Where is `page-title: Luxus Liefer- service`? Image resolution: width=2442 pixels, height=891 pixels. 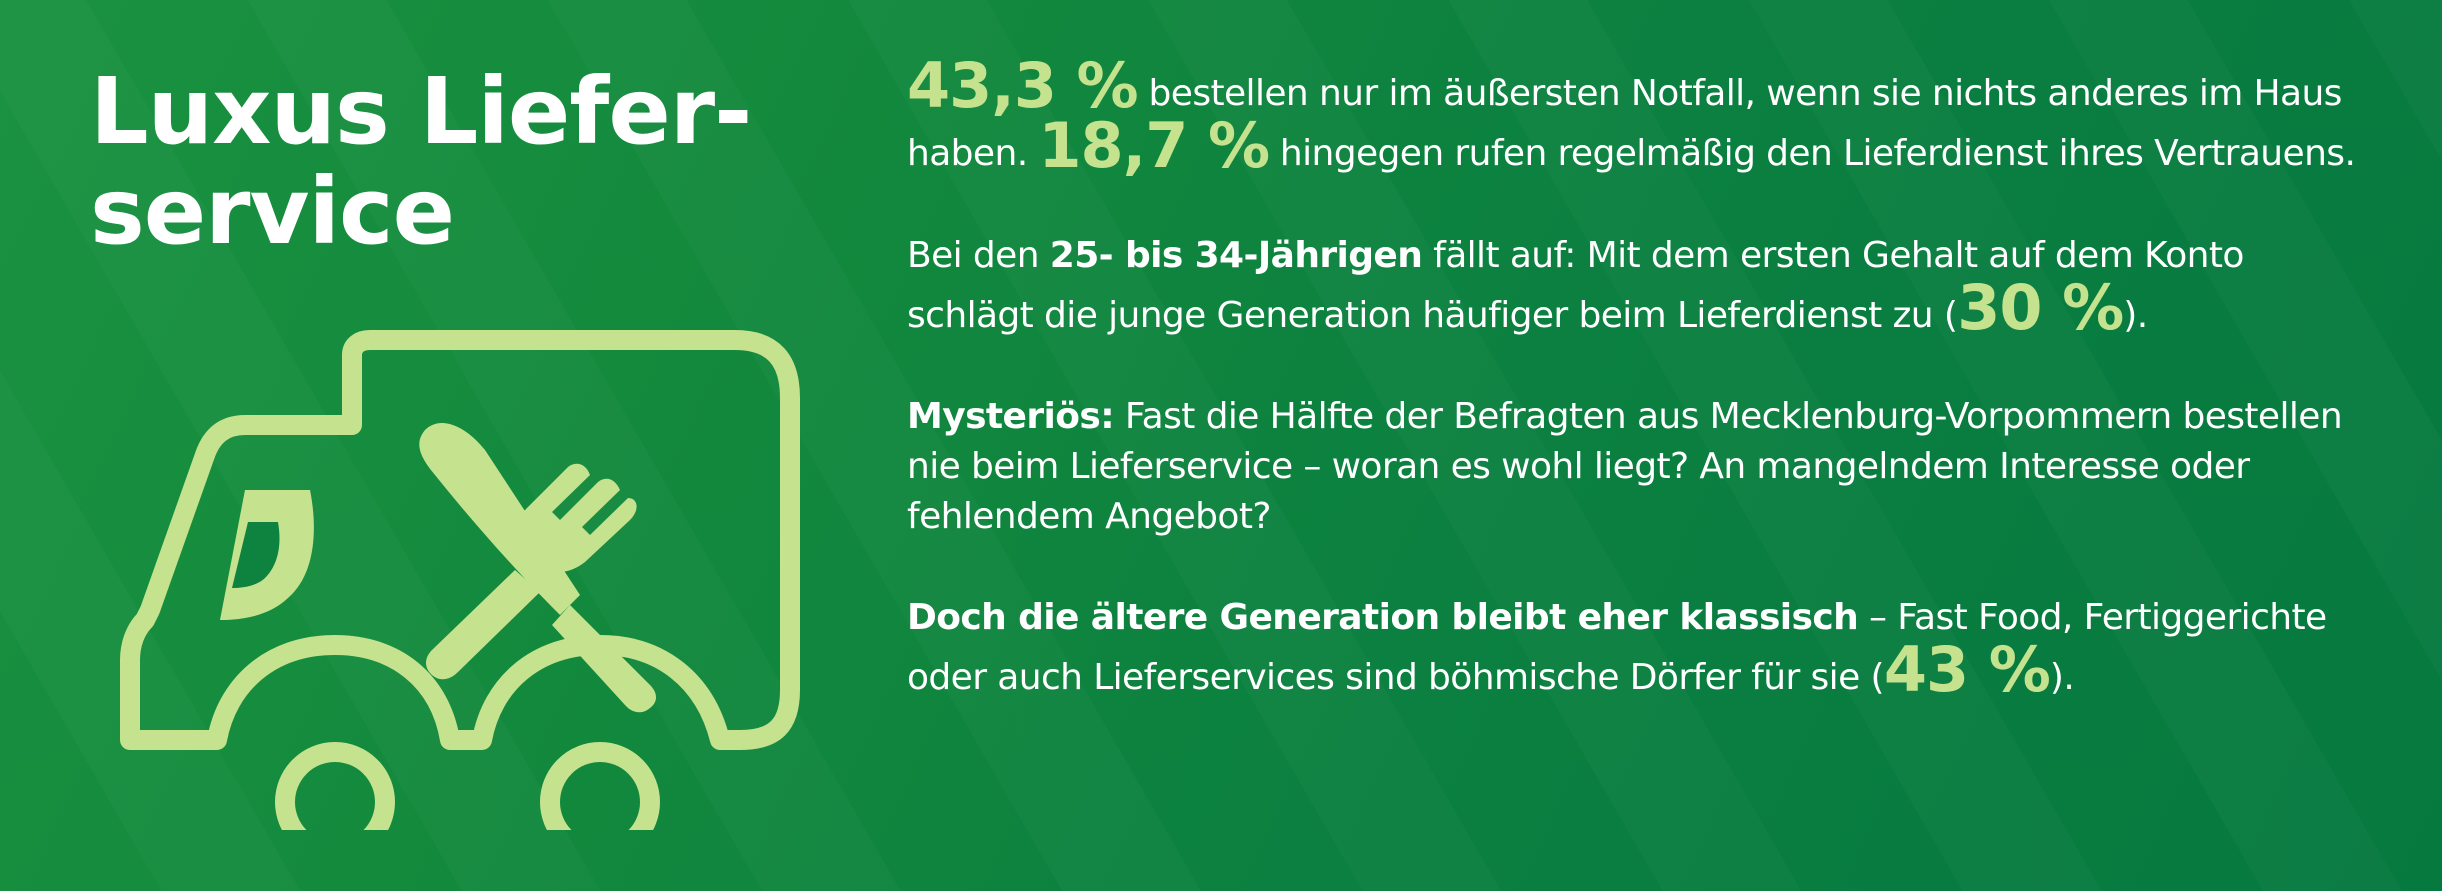
page-title: Luxus Liefer- service is located at coordinates (470, 162).